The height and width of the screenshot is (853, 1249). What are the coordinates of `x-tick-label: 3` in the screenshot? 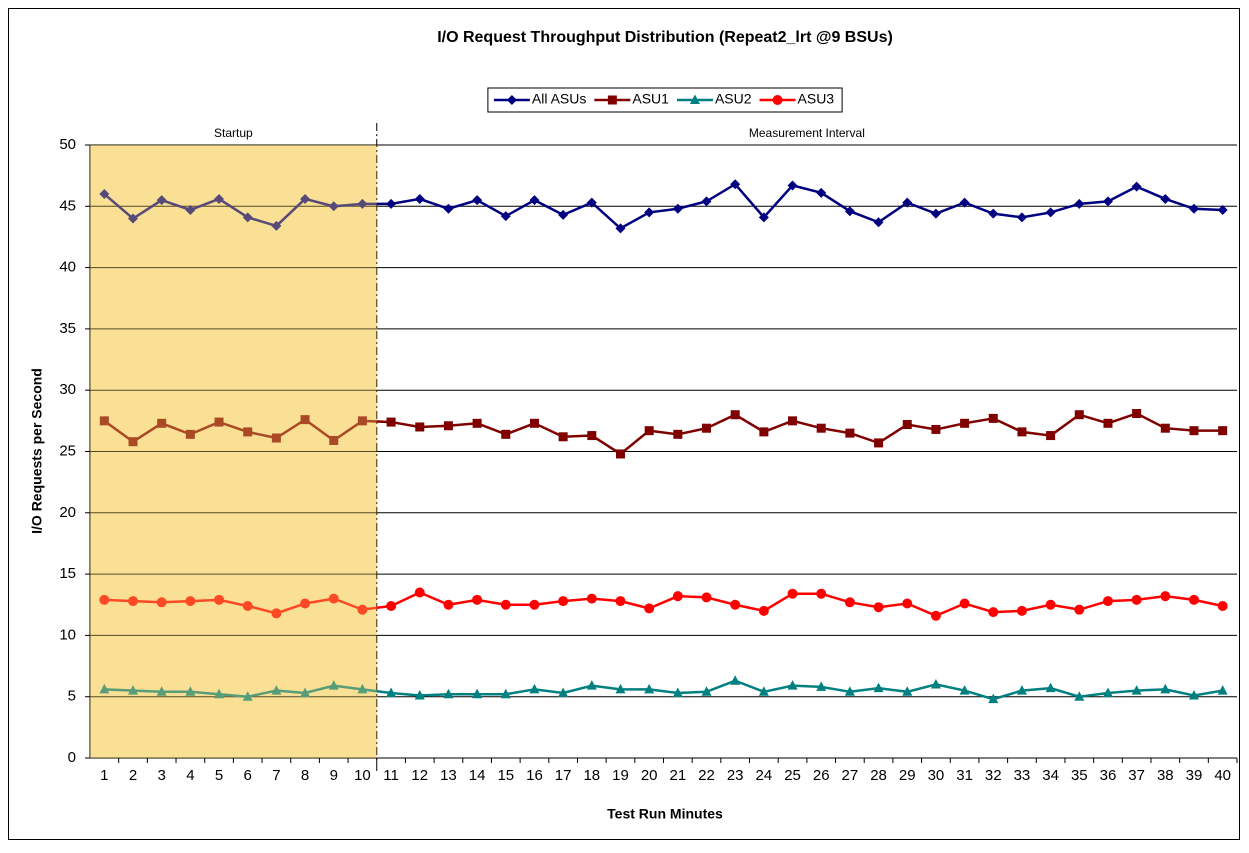 It's located at (162, 775).